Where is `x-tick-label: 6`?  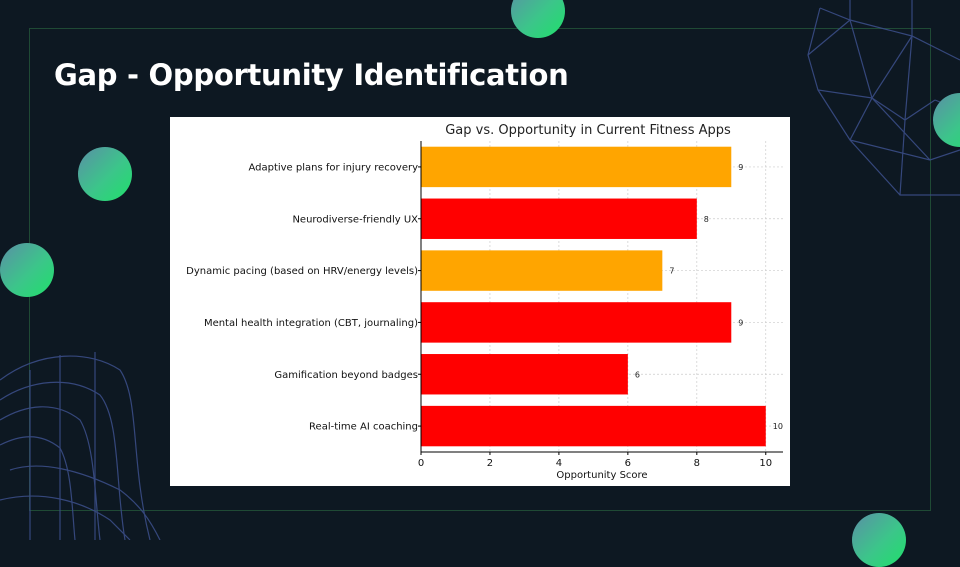
x-tick-label: 6 is located at coordinates (628, 463).